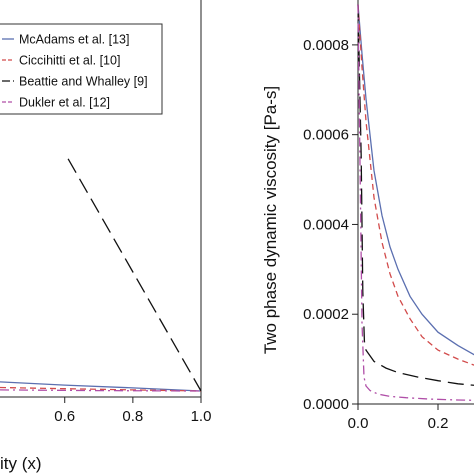 This screenshot has height=474, width=474. Describe the element at coordinates (21, 463) in the screenshot. I see `panel-left-x-axis-label: ity (x)` at that location.